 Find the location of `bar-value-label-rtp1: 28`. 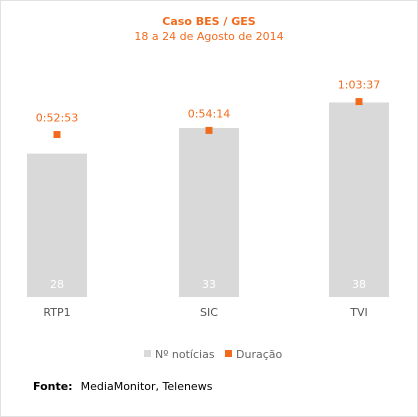

bar-value-label-rtp1: 28 is located at coordinates (57, 284).